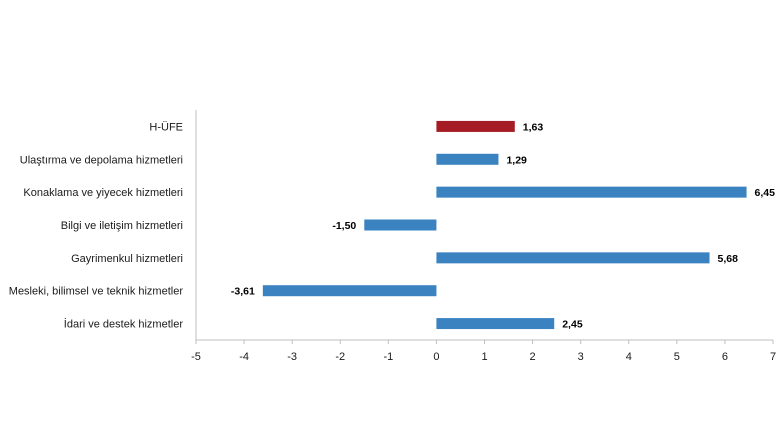  What do you see at coordinates (725, 357) in the screenshot?
I see `x-tick-label: 6` at bounding box center [725, 357].